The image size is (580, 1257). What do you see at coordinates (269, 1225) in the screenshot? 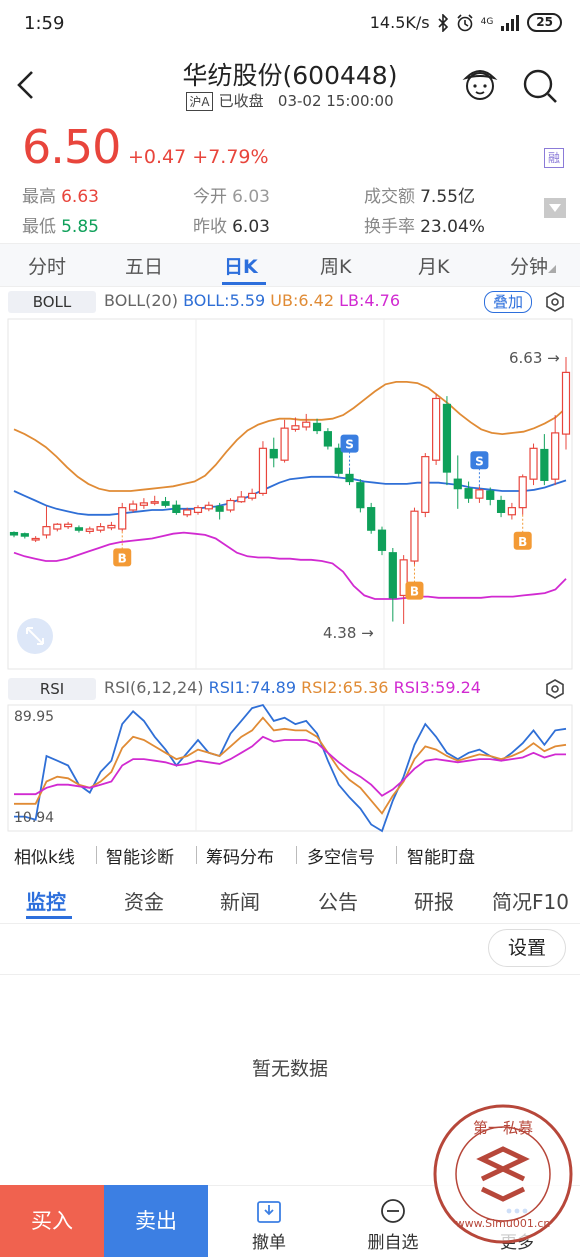
I see `cancel-order-button: 撤单` at bounding box center [269, 1225].